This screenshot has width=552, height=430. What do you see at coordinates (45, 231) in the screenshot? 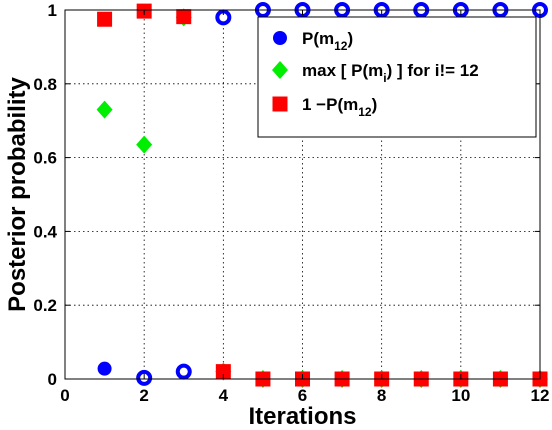
I see `y-tick-label: 0.4` at bounding box center [45, 231].